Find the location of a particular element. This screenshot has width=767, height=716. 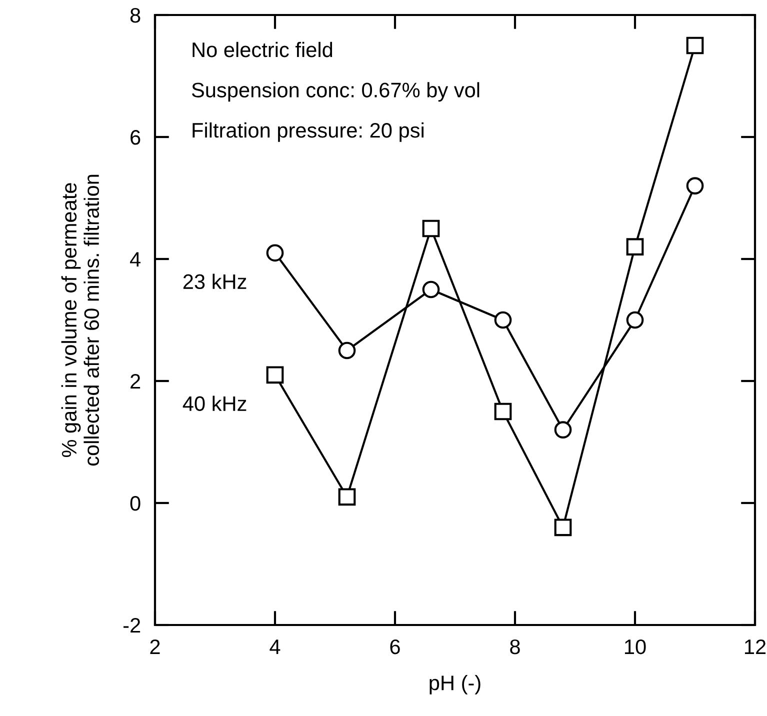

x-tick-label: 10 is located at coordinates (635, 646).